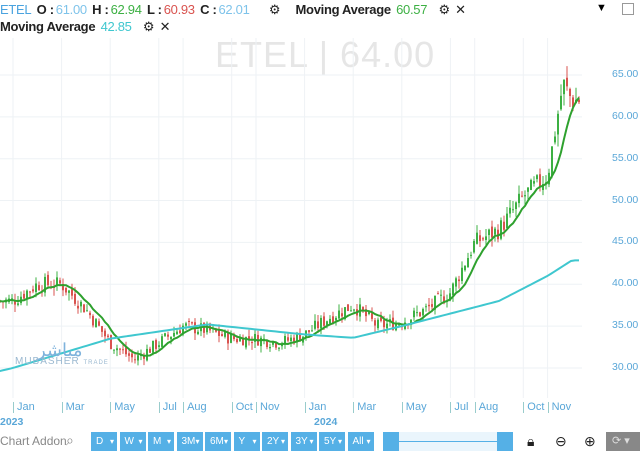 This screenshot has height=451, width=640. I want to click on range-navigator, so click(448, 441).